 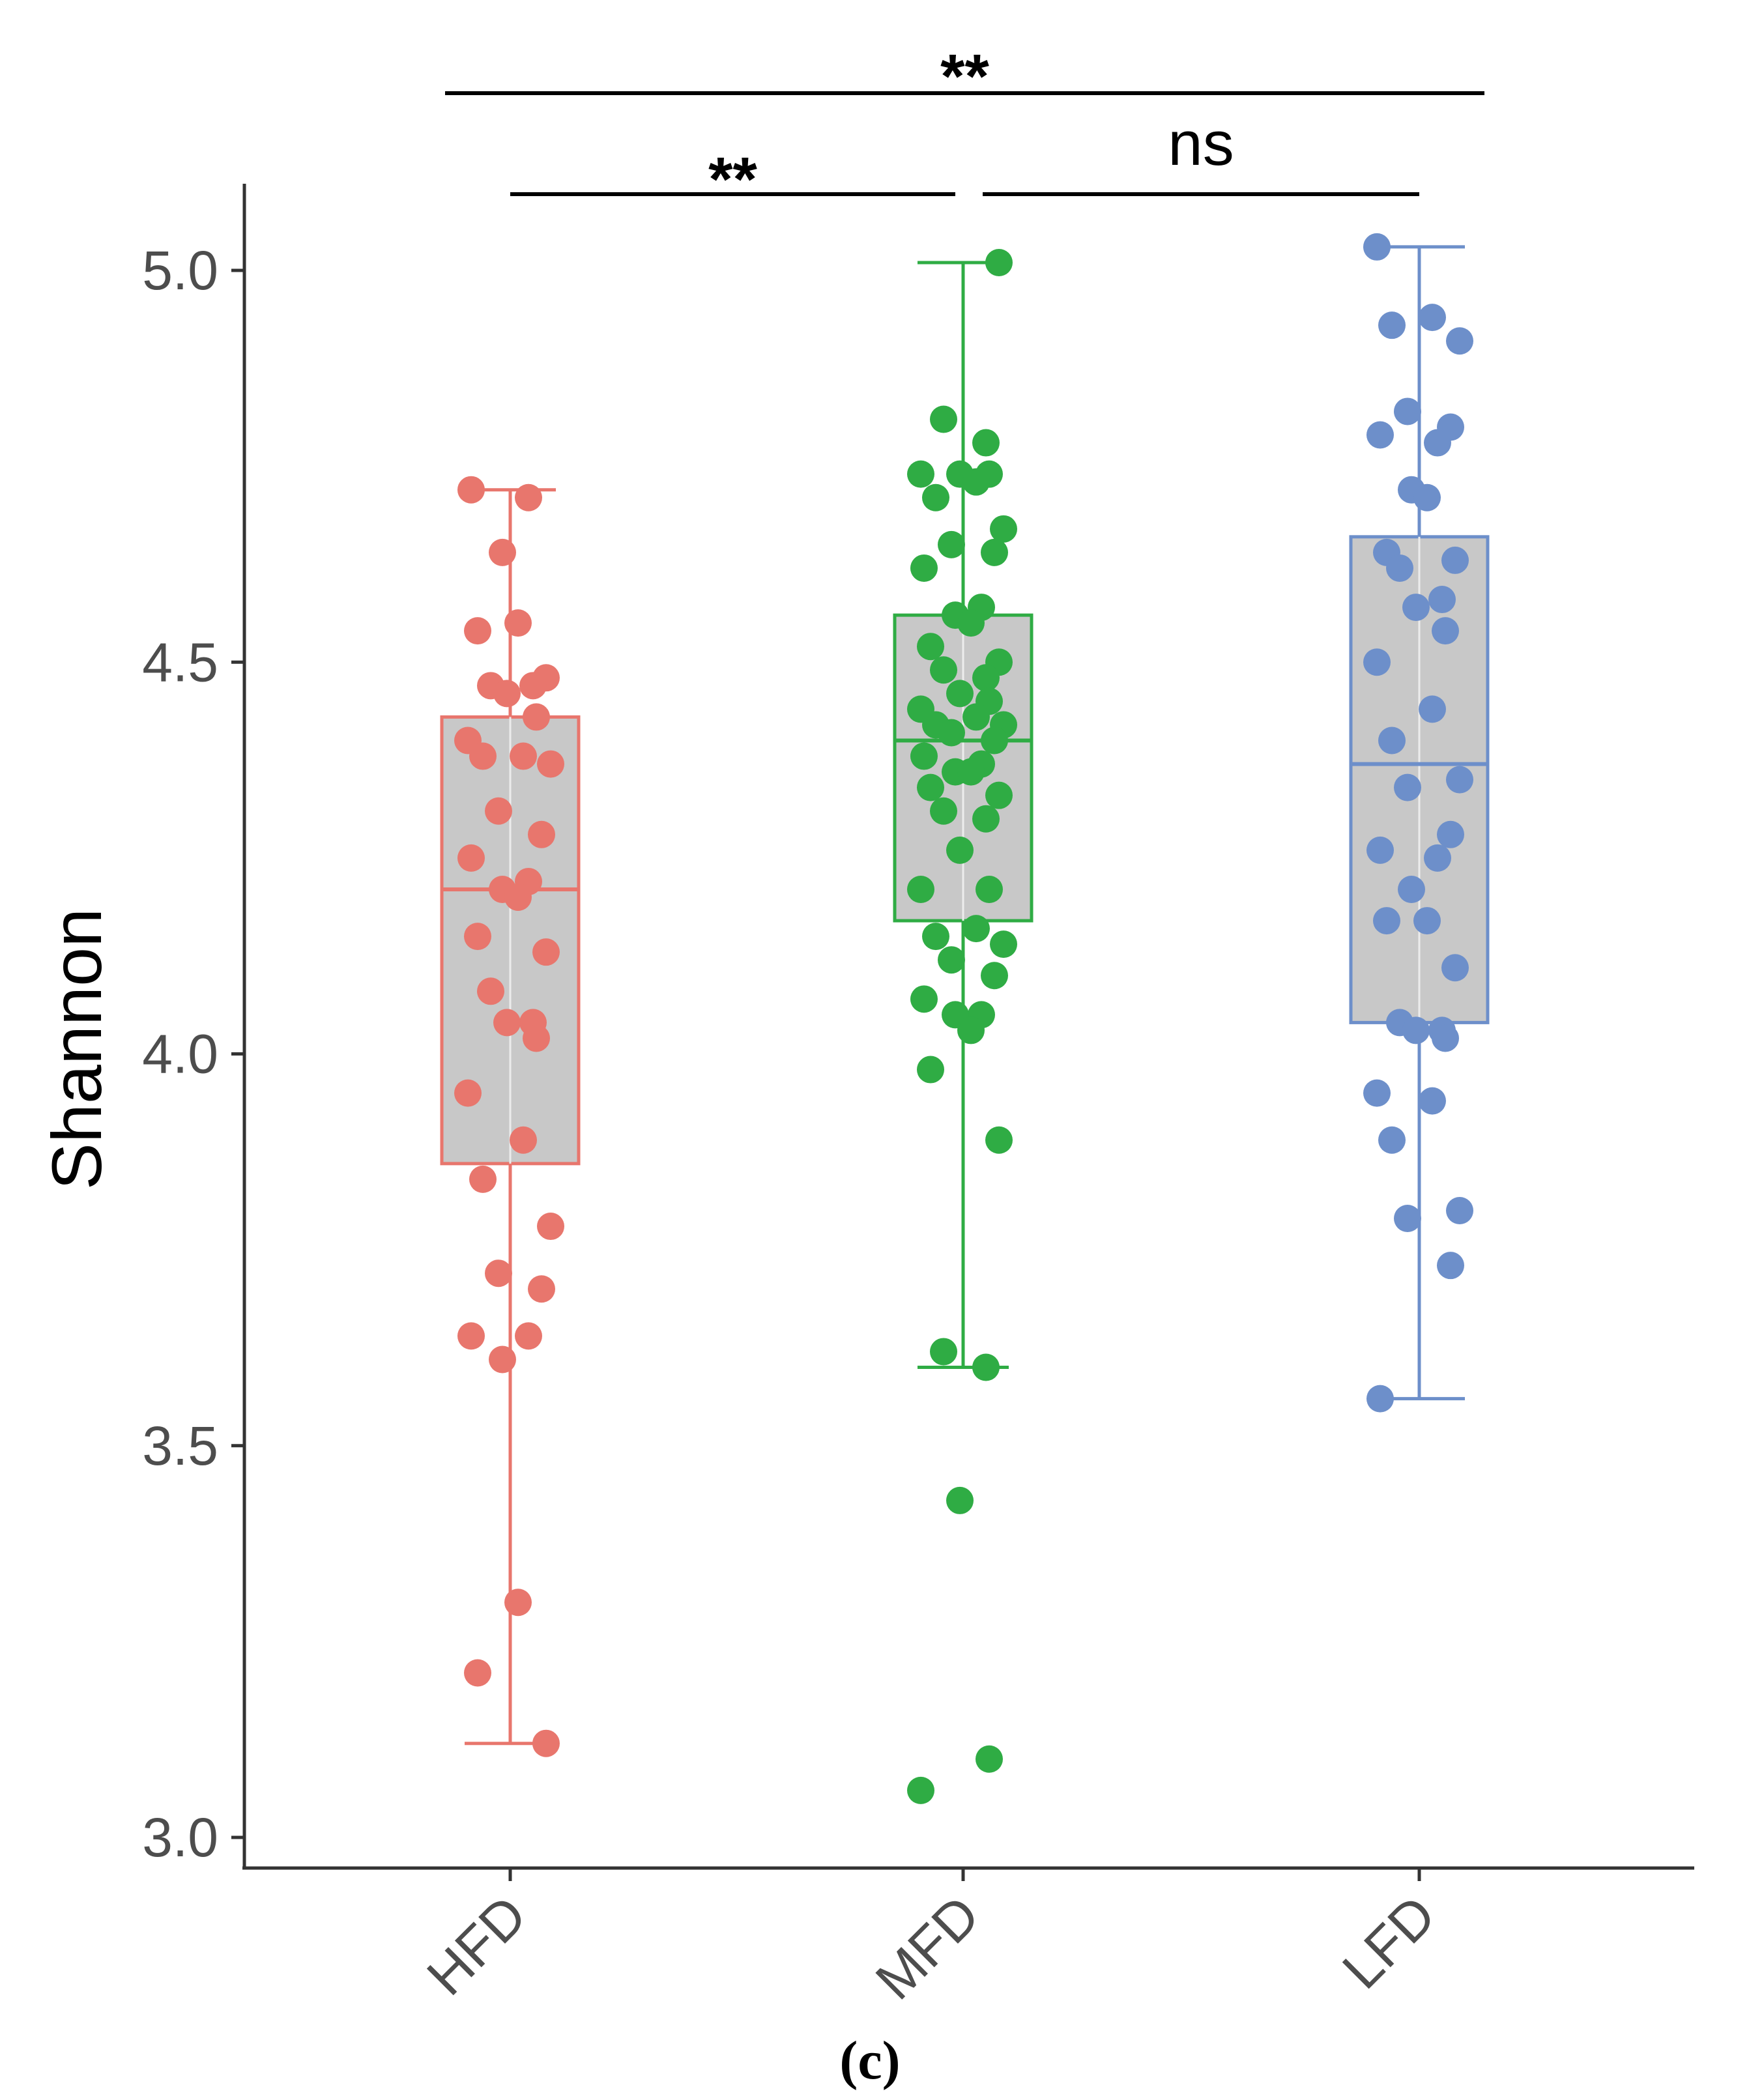 I want to click on y-tick-label: 5.0, so click(x=180, y=270).